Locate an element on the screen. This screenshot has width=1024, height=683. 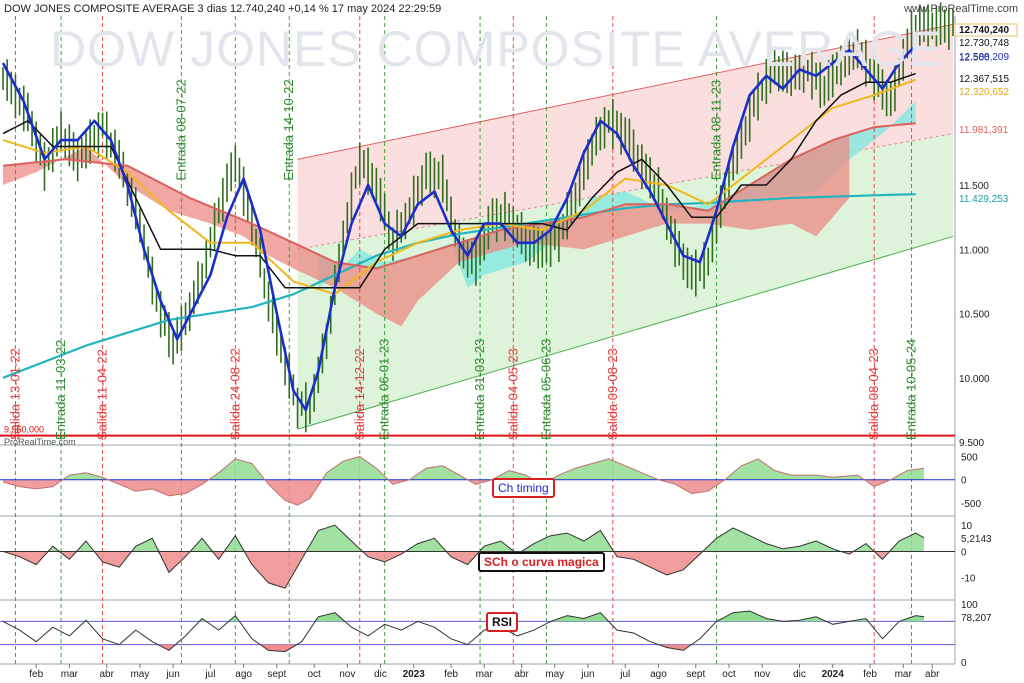
legend-value-6: 11.429,253 is located at coordinates (984, 199).